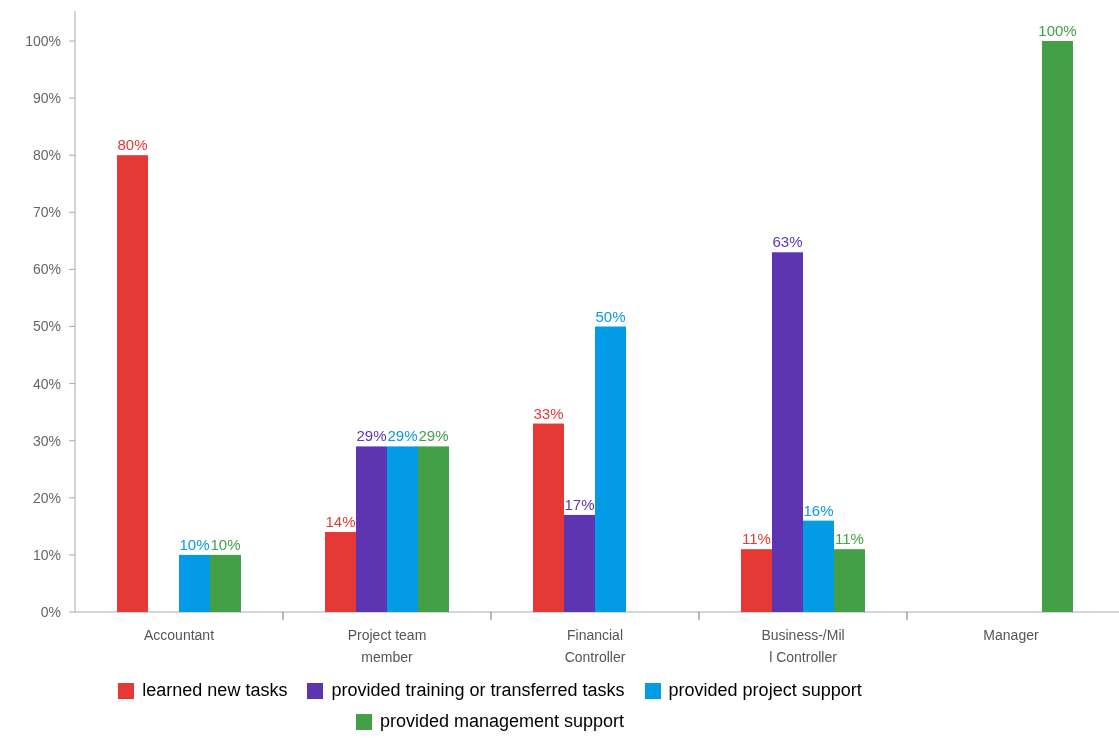 The height and width of the screenshot is (739, 1119). What do you see at coordinates (50, 611) in the screenshot?
I see `y-tick-label: 0%` at bounding box center [50, 611].